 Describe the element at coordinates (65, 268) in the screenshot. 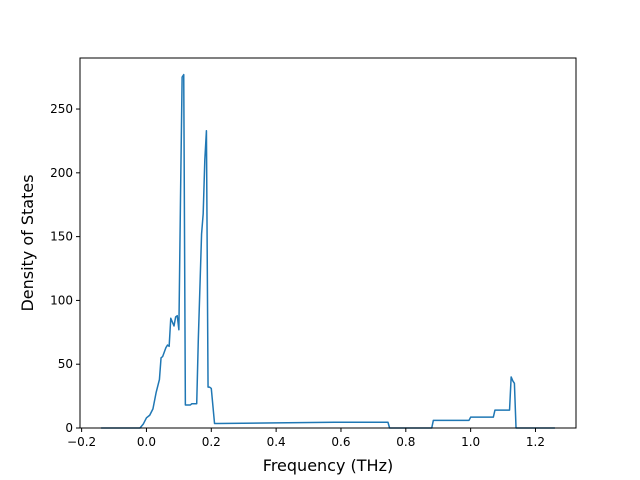

I see `y-axis: 0 50 100 150 200 250` at that location.